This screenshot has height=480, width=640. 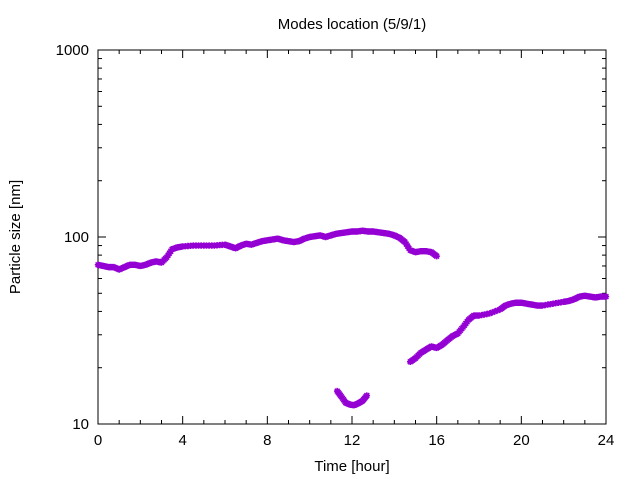 What do you see at coordinates (351, 466) in the screenshot?
I see `x-axis-label: Time [hour]` at bounding box center [351, 466].